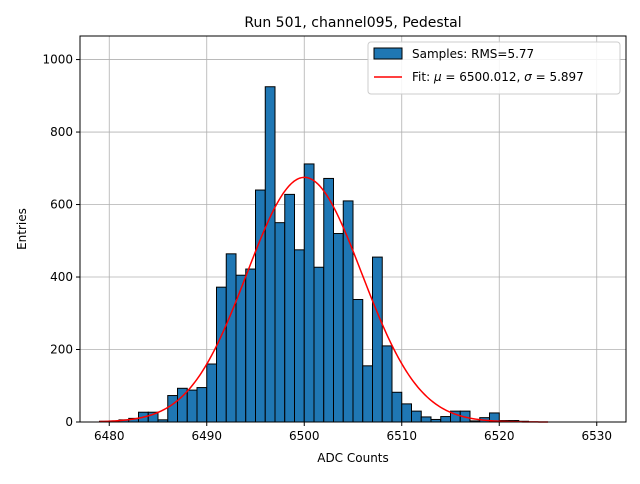  What do you see at coordinates (352, 23) in the screenshot?
I see `chart-title: Run 501, channel095, Pedestal` at bounding box center [352, 23].